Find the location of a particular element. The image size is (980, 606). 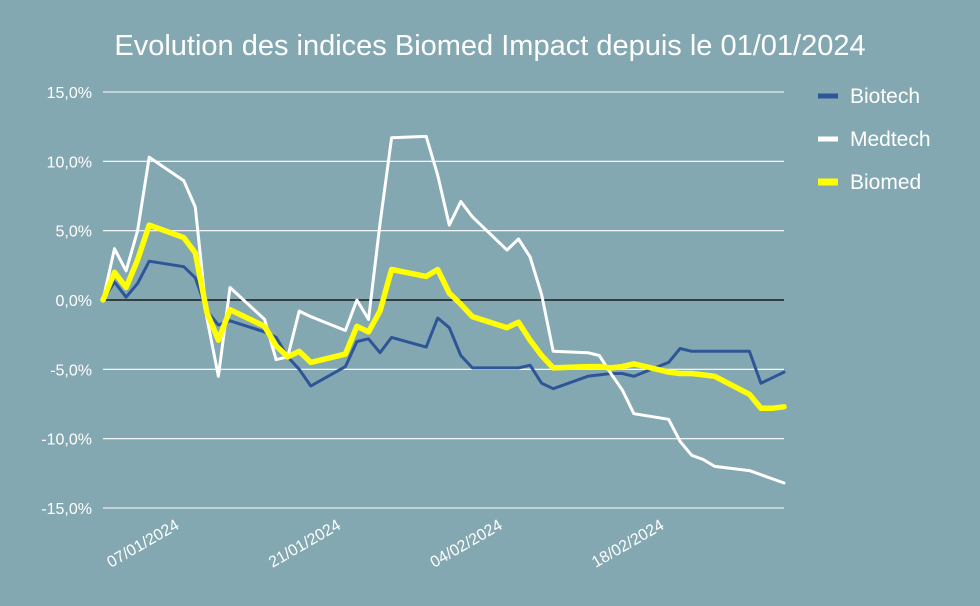

y-tick-labels: 15,0% 10,0% 5,0% 0,0% -5,0% -10,0% -15,0% is located at coordinates (66, 301).